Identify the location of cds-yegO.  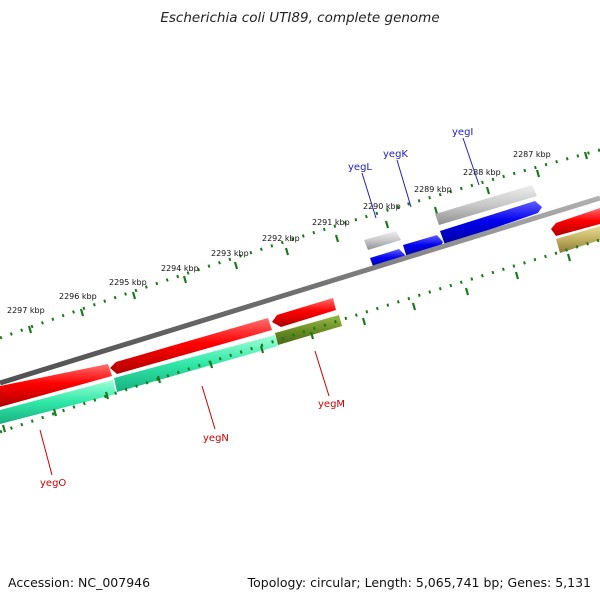
(56, 385).